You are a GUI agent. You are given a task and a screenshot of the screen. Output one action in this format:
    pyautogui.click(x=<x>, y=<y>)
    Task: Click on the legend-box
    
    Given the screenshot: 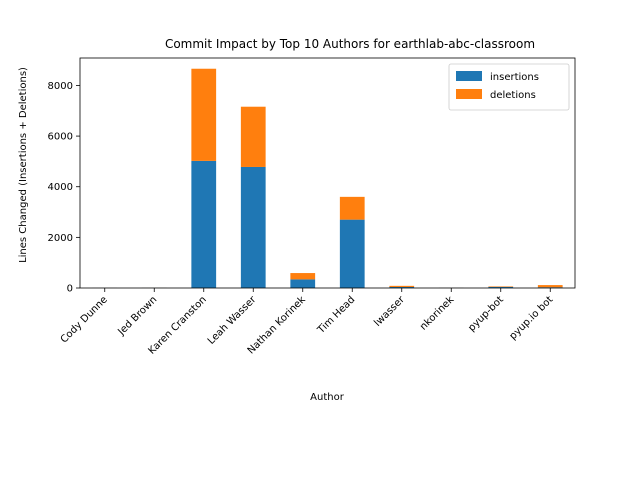 What is the action you would take?
    pyautogui.click(x=509, y=87)
    